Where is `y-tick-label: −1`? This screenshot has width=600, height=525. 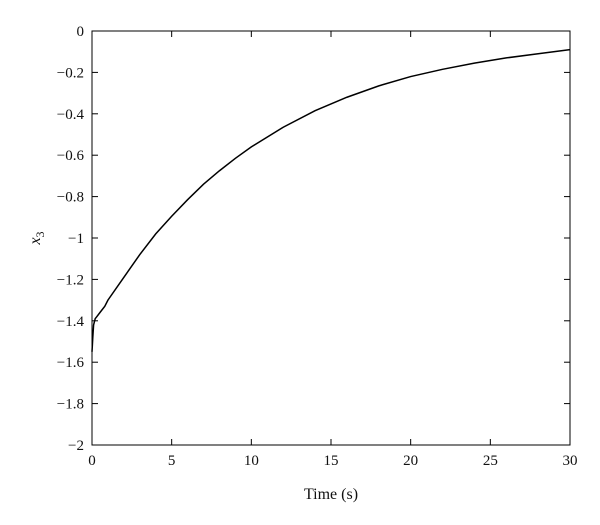
y-tick-label: −1 is located at coordinates (76, 239).